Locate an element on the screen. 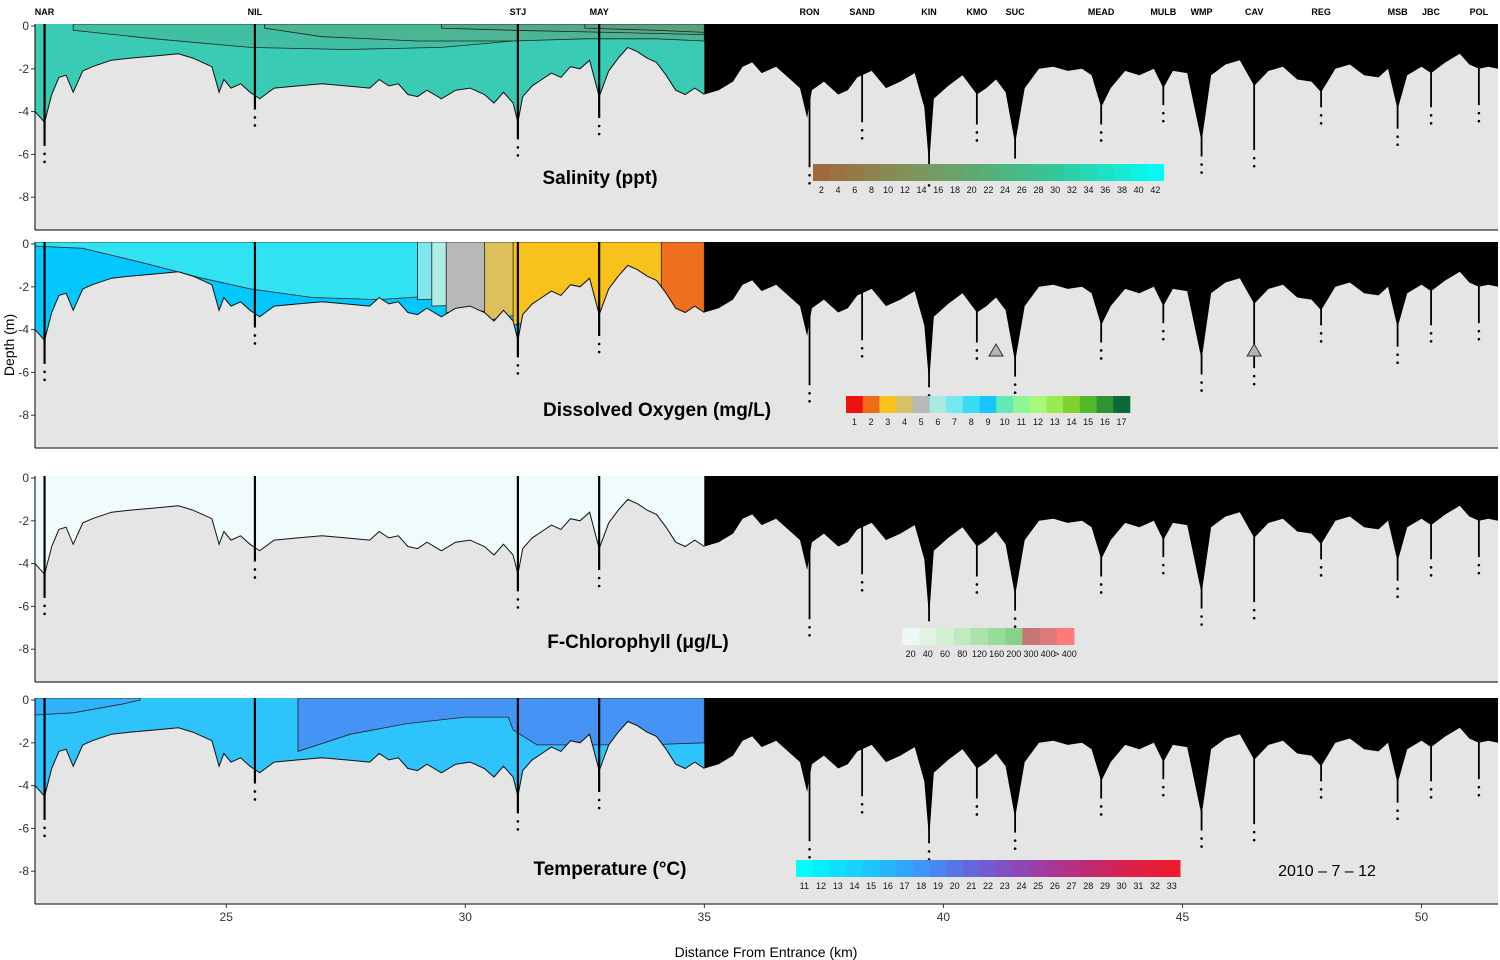 The image size is (1500, 960). station-label: KMO is located at coordinates (976, 12).